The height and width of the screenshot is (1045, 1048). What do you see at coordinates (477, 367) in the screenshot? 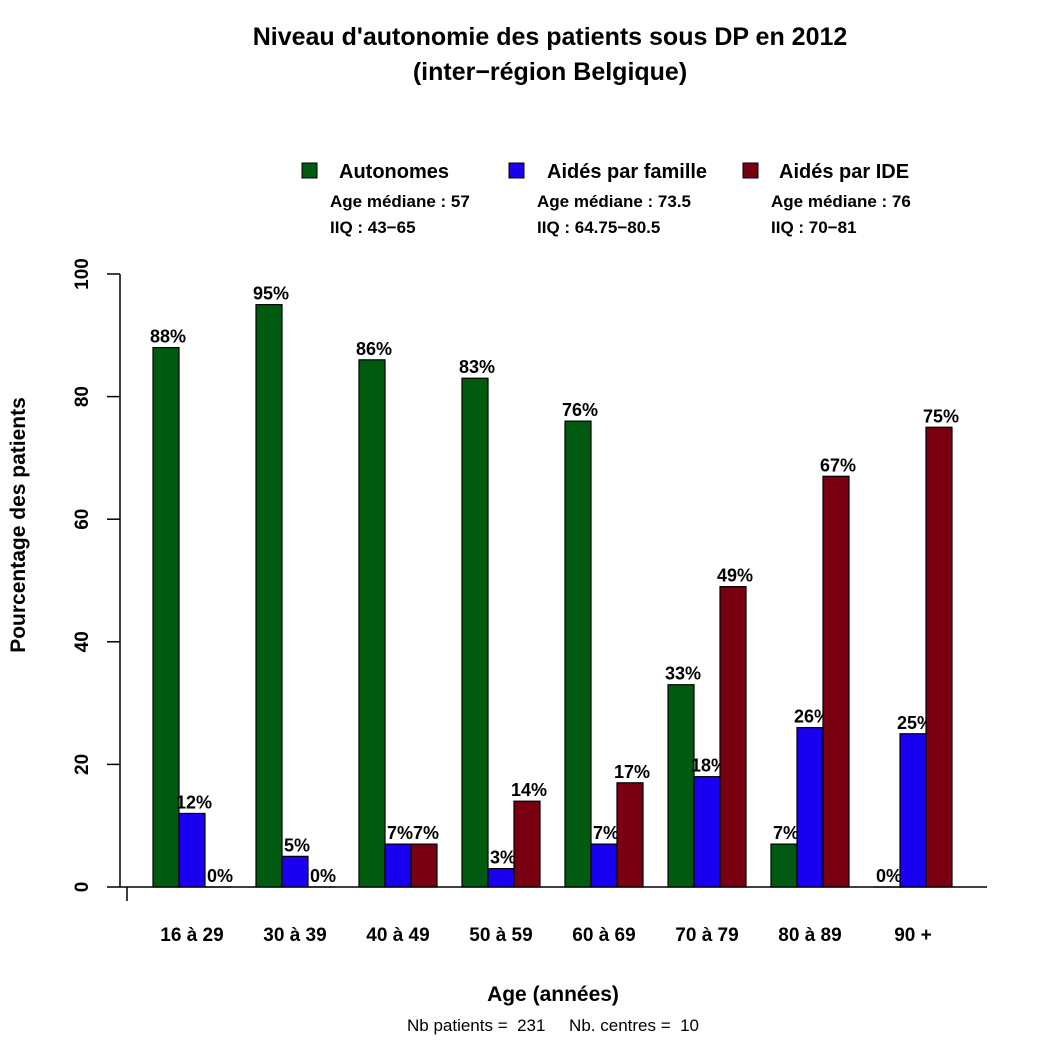
I see `data-label: 83%` at bounding box center [477, 367].